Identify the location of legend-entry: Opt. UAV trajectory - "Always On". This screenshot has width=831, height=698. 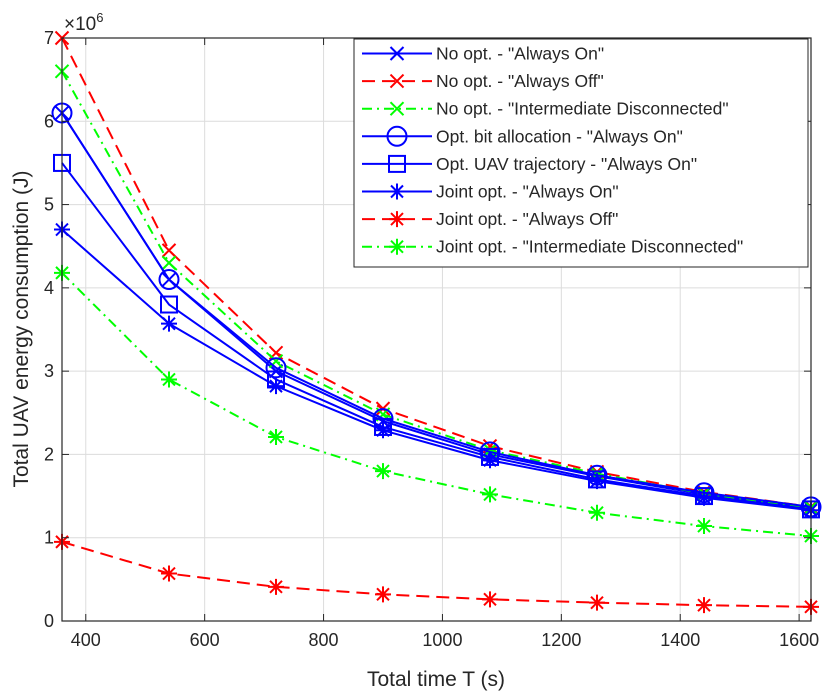
(529, 164).